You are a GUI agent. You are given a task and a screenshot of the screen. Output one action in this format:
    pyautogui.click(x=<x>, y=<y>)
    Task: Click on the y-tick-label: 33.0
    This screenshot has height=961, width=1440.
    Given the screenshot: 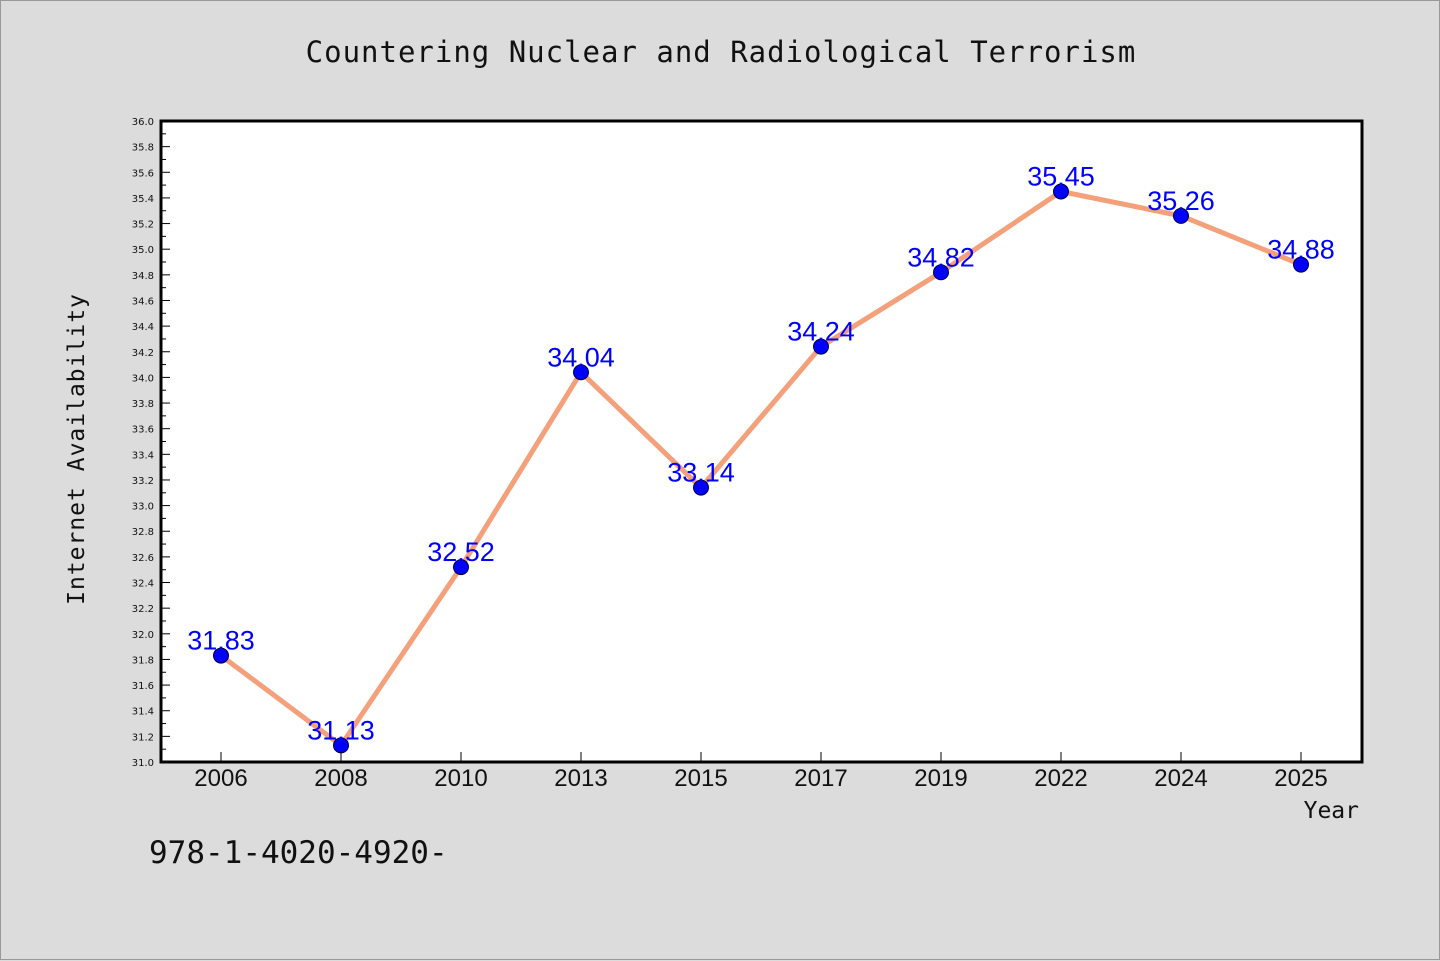 What is the action you would take?
    pyautogui.click(x=143, y=507)
    